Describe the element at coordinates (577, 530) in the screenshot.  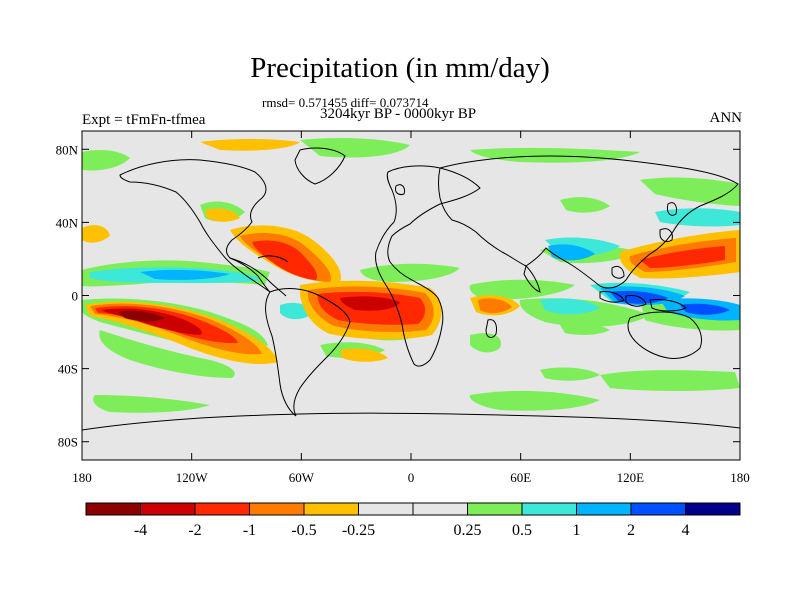
I see `colorbar-label: 1` at that location.